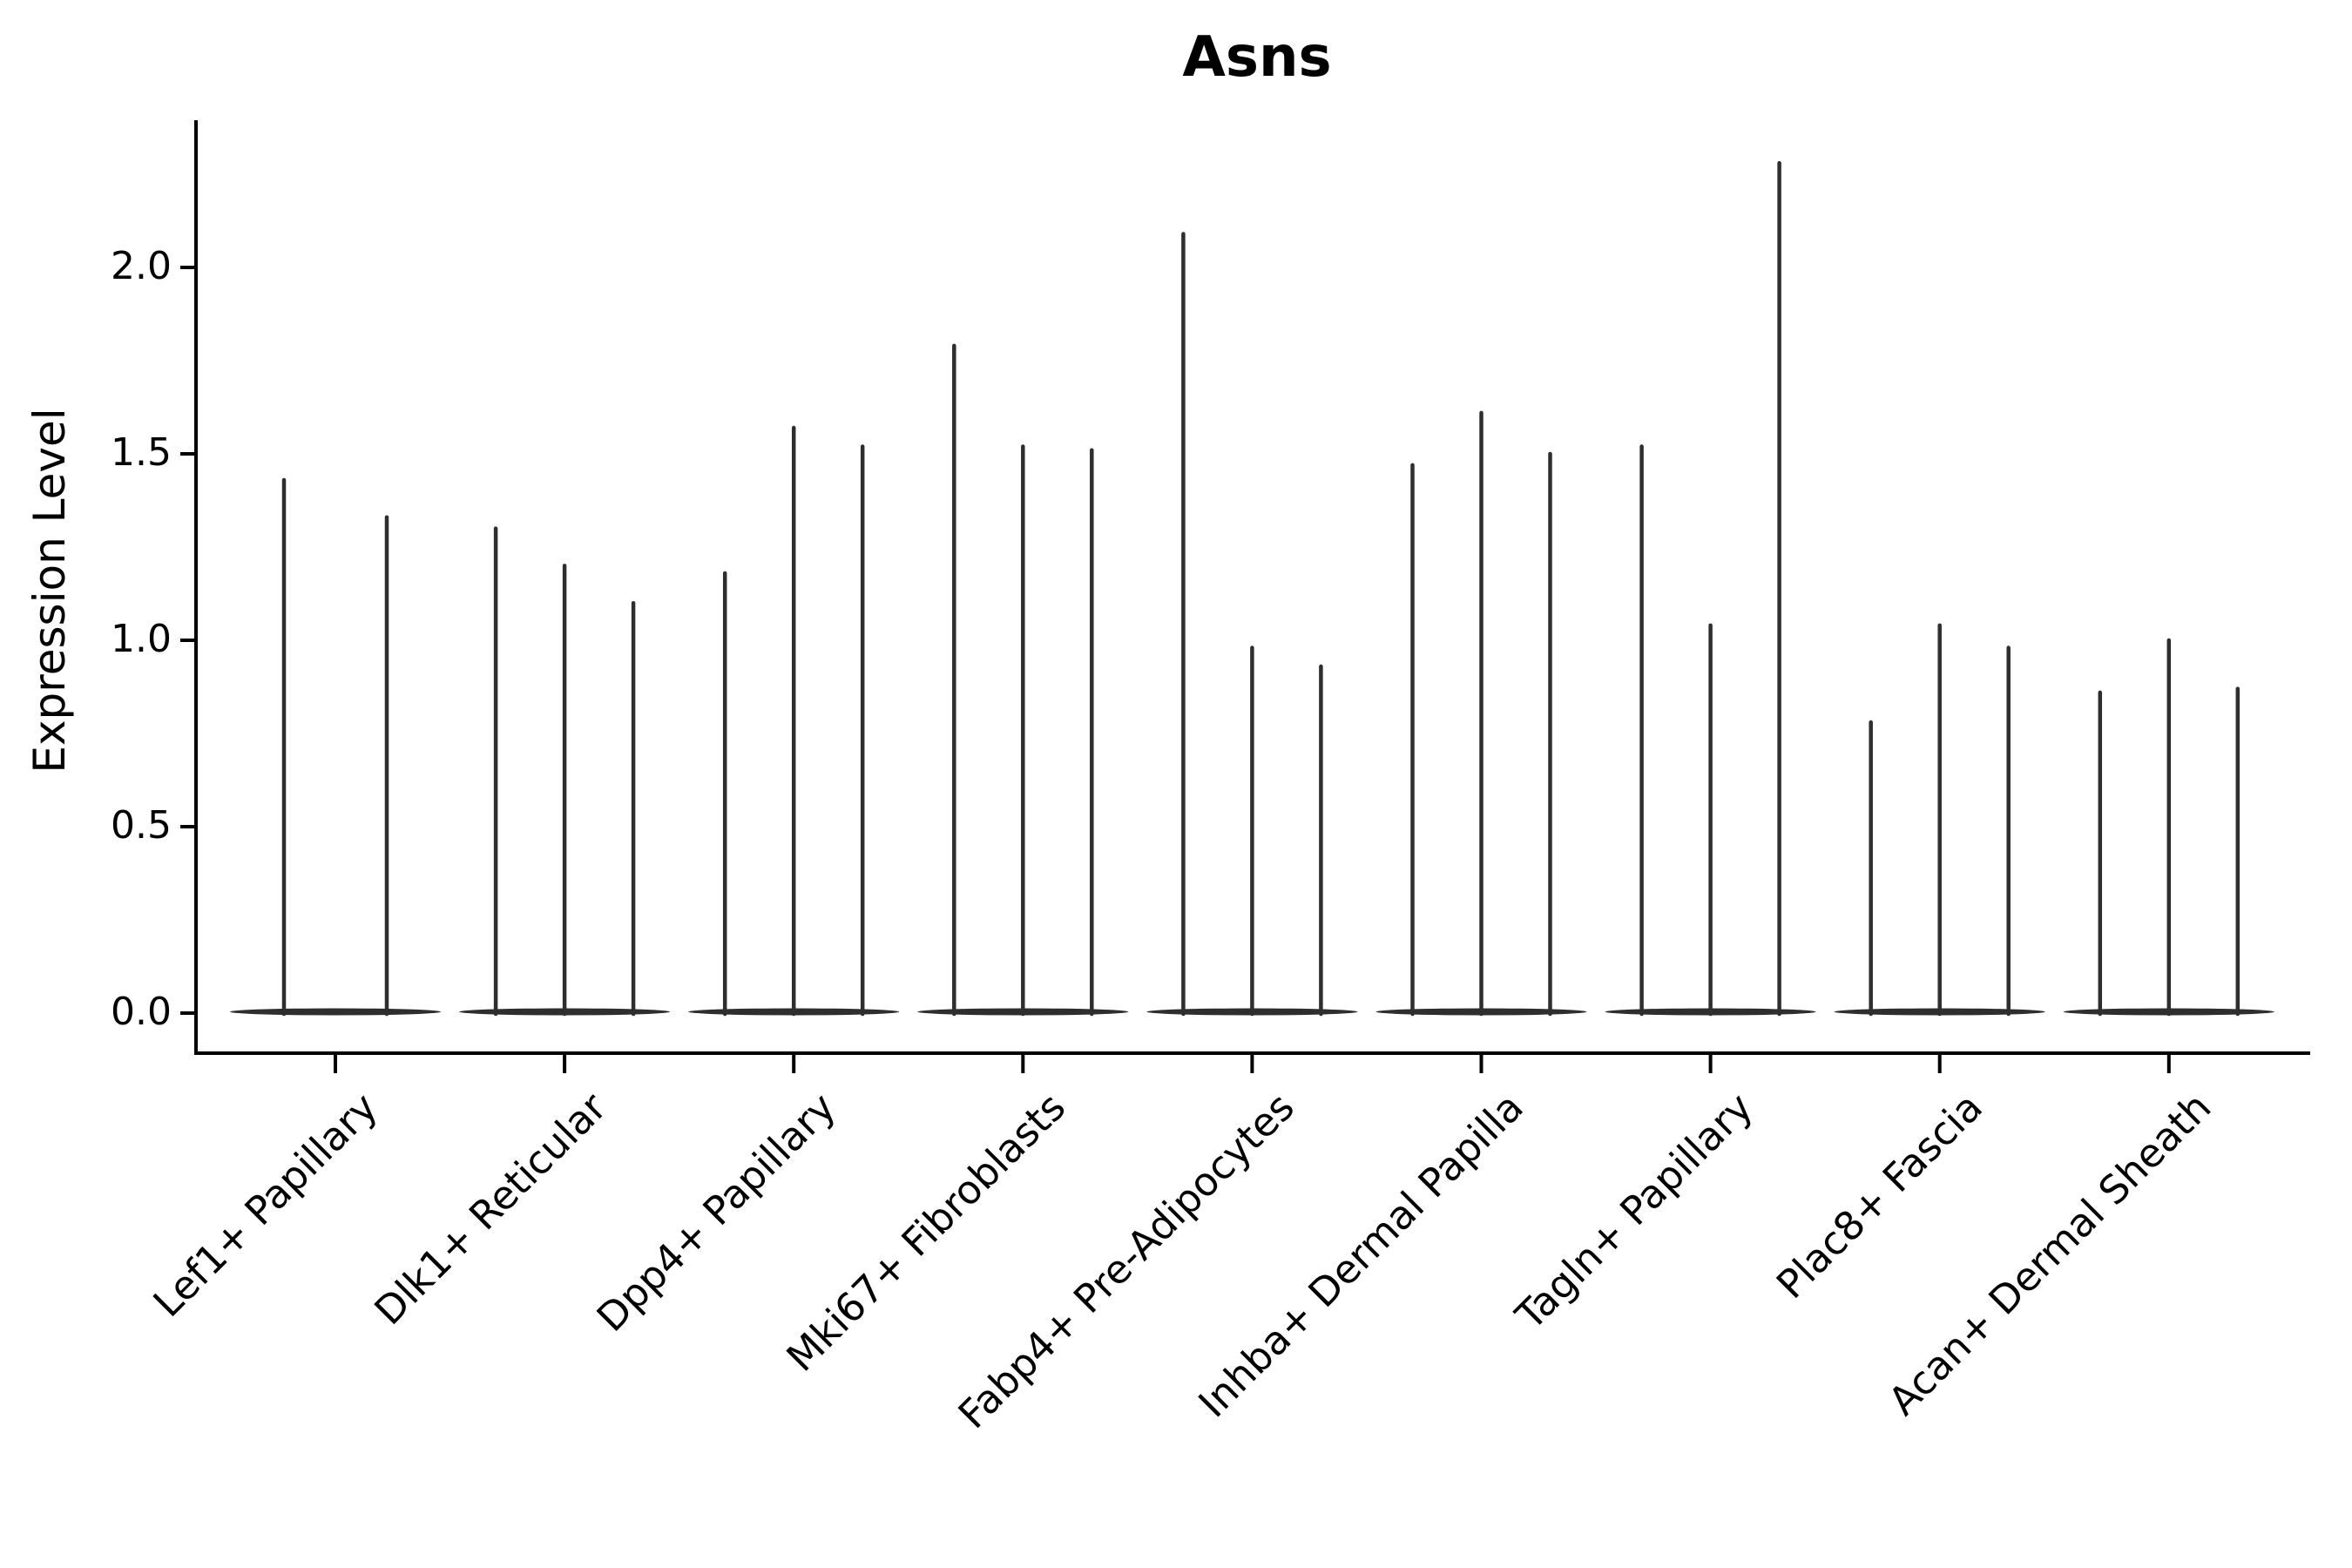 The width and height of the screenshot is (2352, 1568). What do you see at coordinates (1257, 58) in the screenshot?
I see `chart-title: Asns` at bounding box center [1257, 58].